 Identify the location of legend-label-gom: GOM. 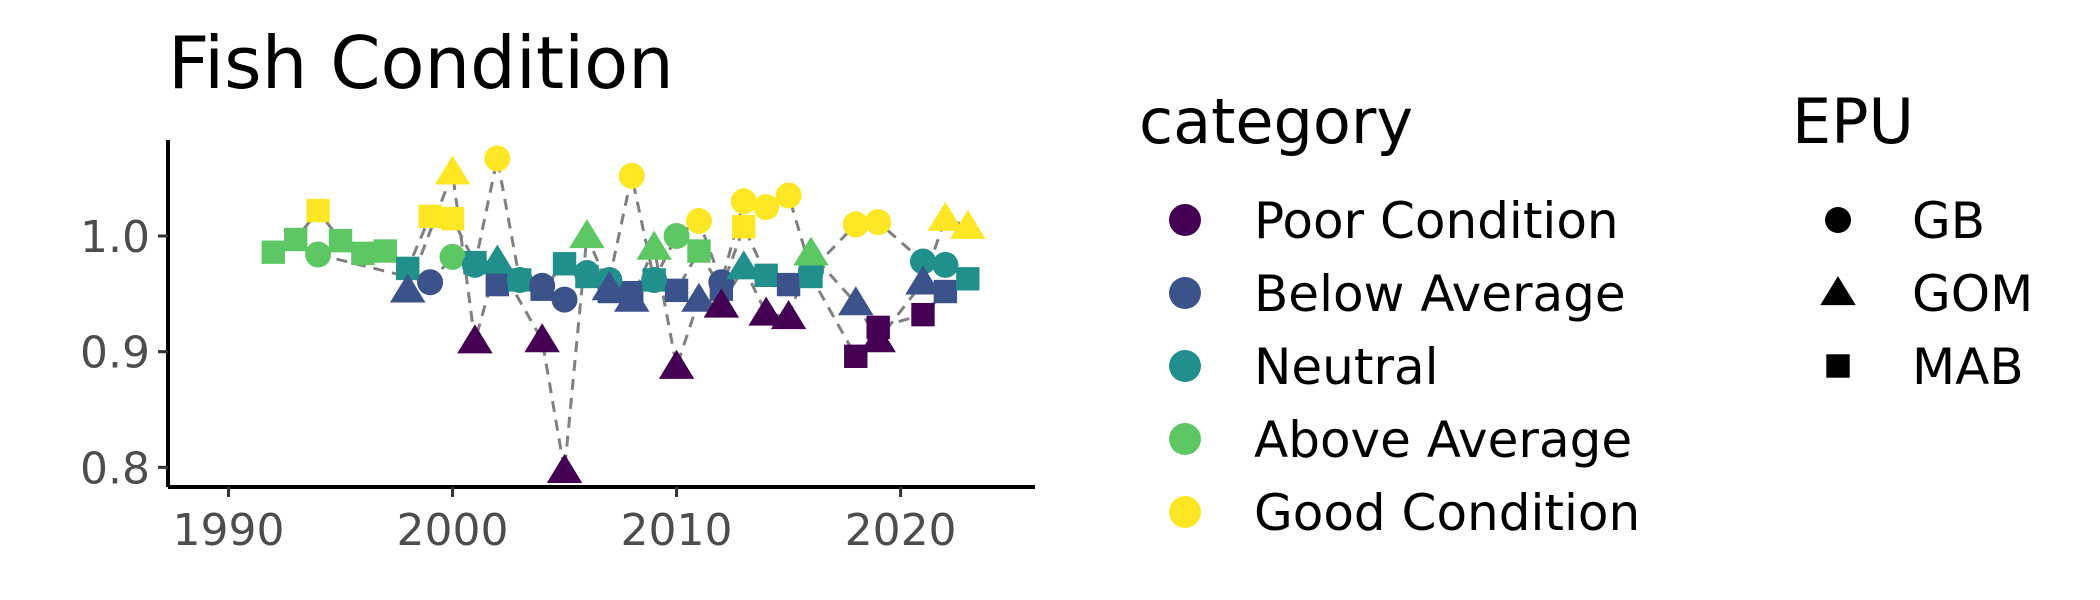
(1972, 294).